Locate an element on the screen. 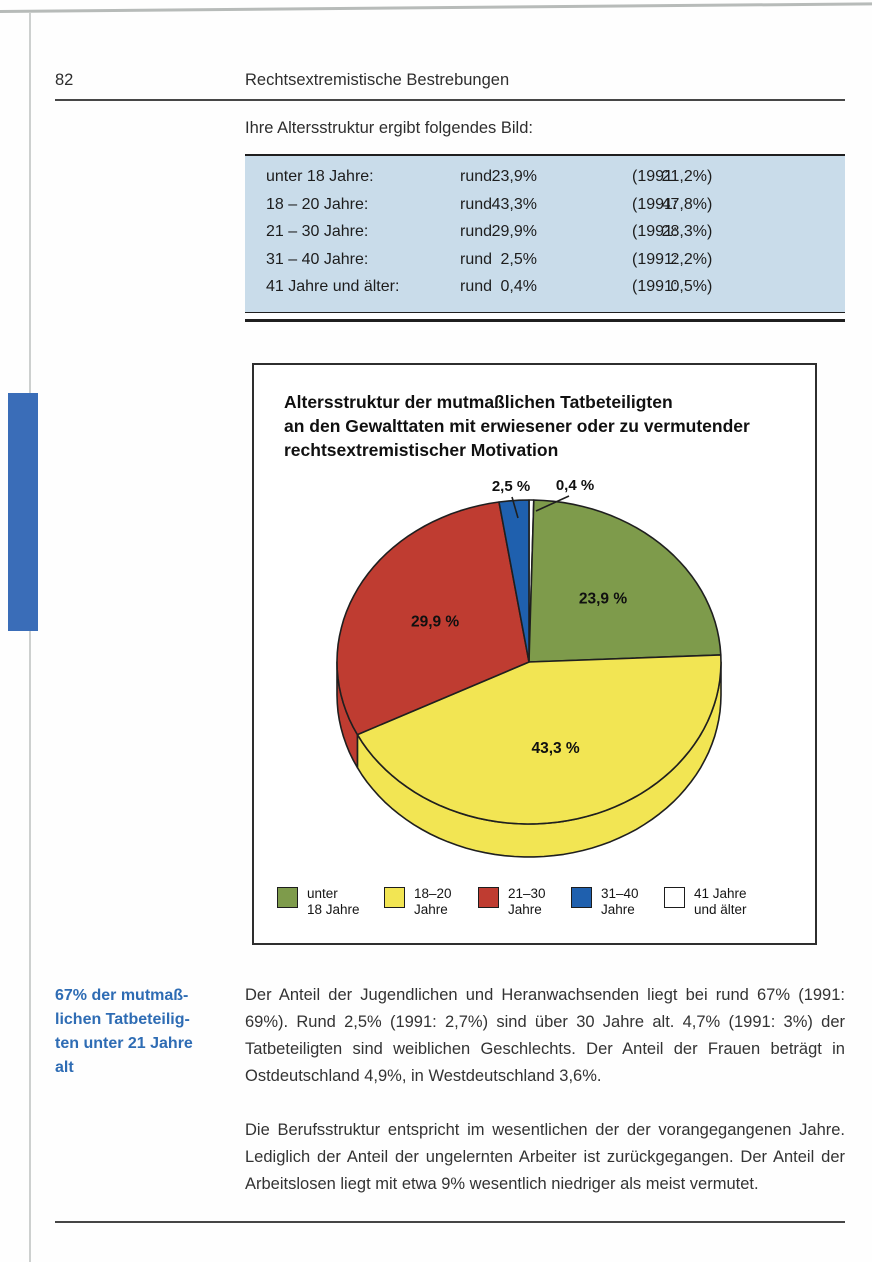  legend-label: 31–40 Jahre is located at coordinates (620, 902).